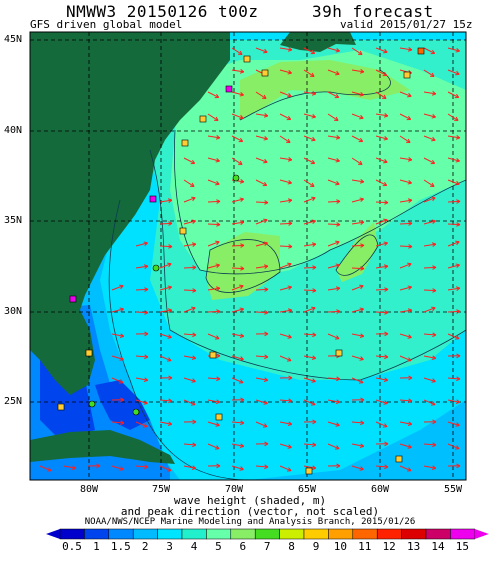  What do you see at coordinates (291, 546) in the screenshot?
I see `legend-tick-label: 8` at bounding box center [291, 546].